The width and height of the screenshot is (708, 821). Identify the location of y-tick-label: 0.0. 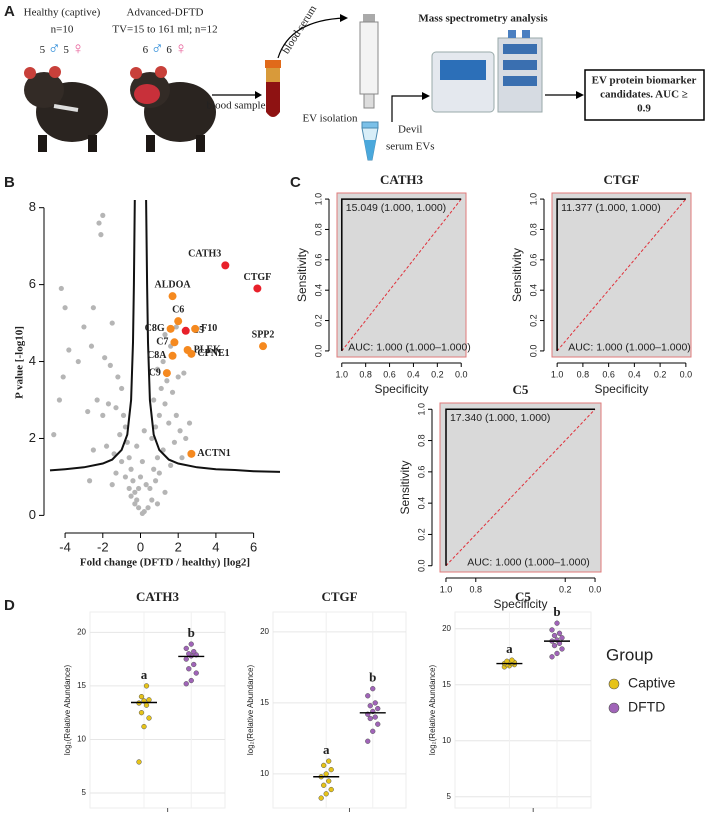
(421, 565).